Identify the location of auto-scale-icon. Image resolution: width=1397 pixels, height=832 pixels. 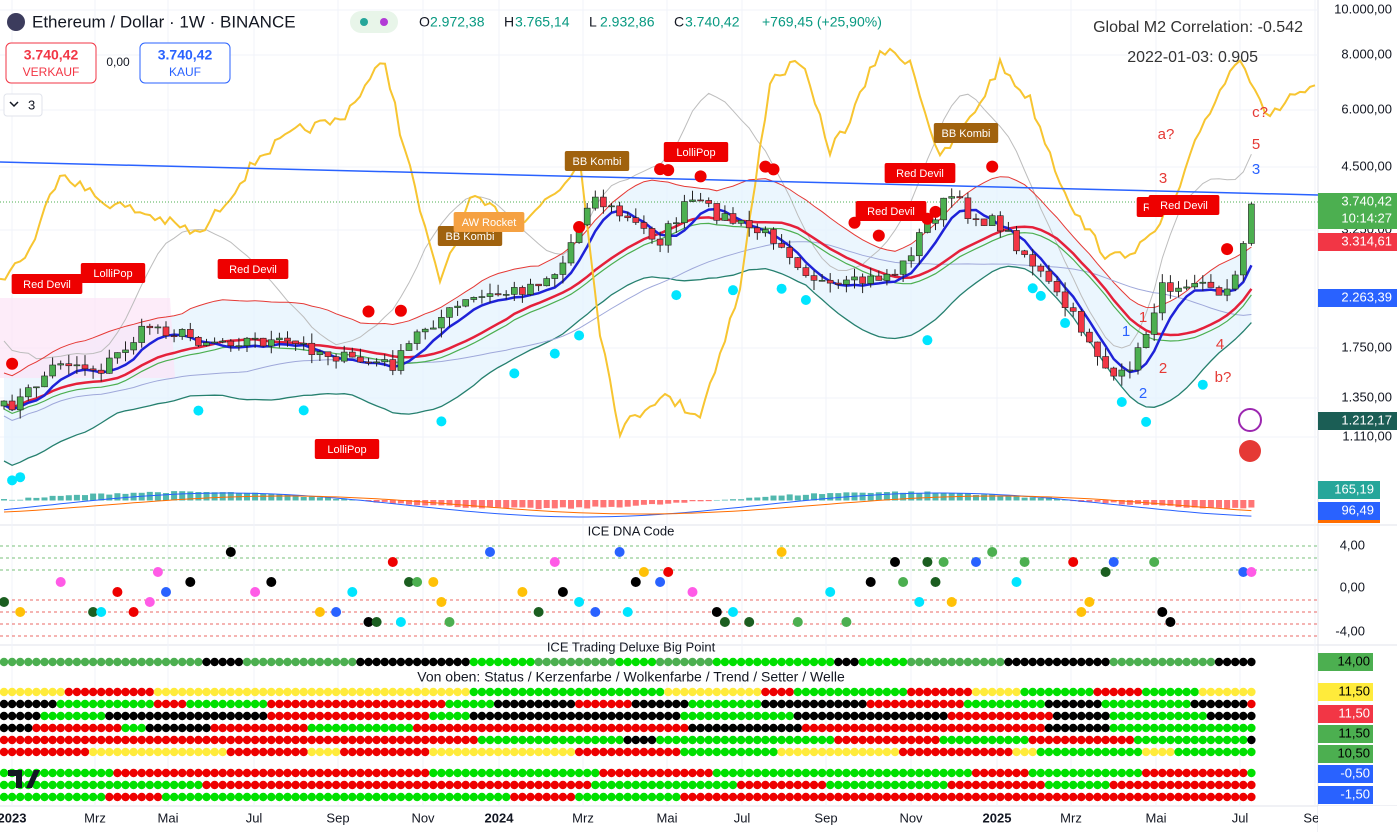
(1385, 818).